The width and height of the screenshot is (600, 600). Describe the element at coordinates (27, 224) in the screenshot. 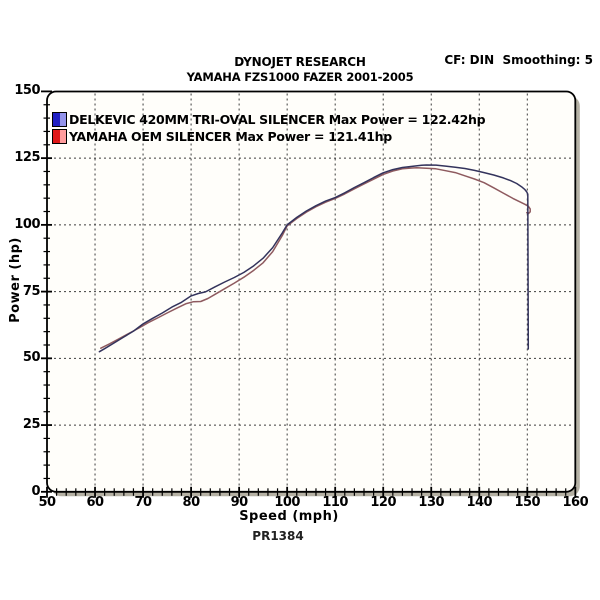

I see `y-tick-label-100: 100` at that location.